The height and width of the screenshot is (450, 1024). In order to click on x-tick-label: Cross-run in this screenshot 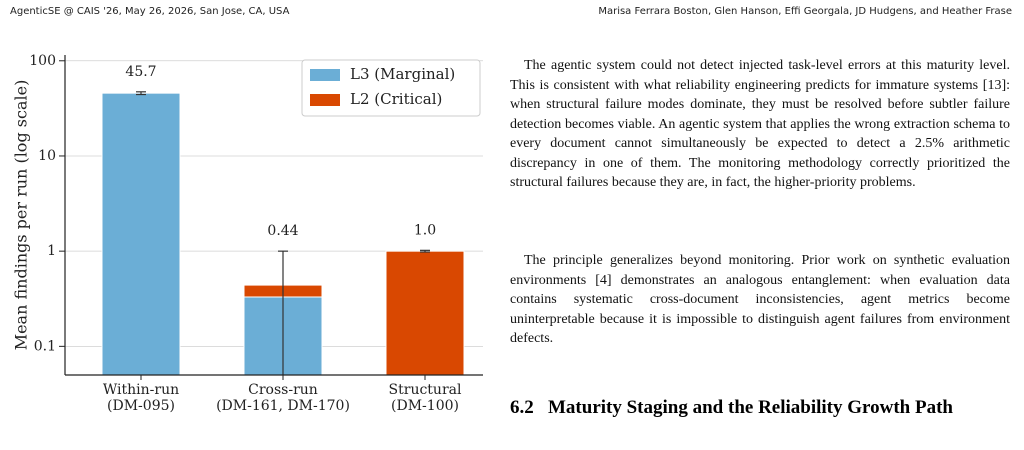, I will do `click(283, 390)`.